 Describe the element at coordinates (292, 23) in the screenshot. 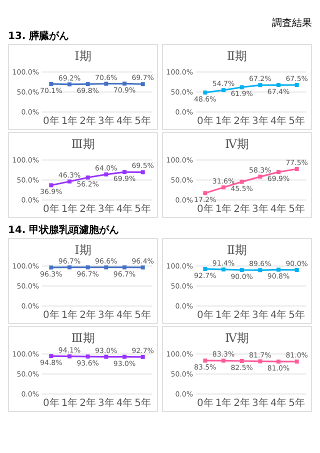

I see `text: 調査結果` at that location.